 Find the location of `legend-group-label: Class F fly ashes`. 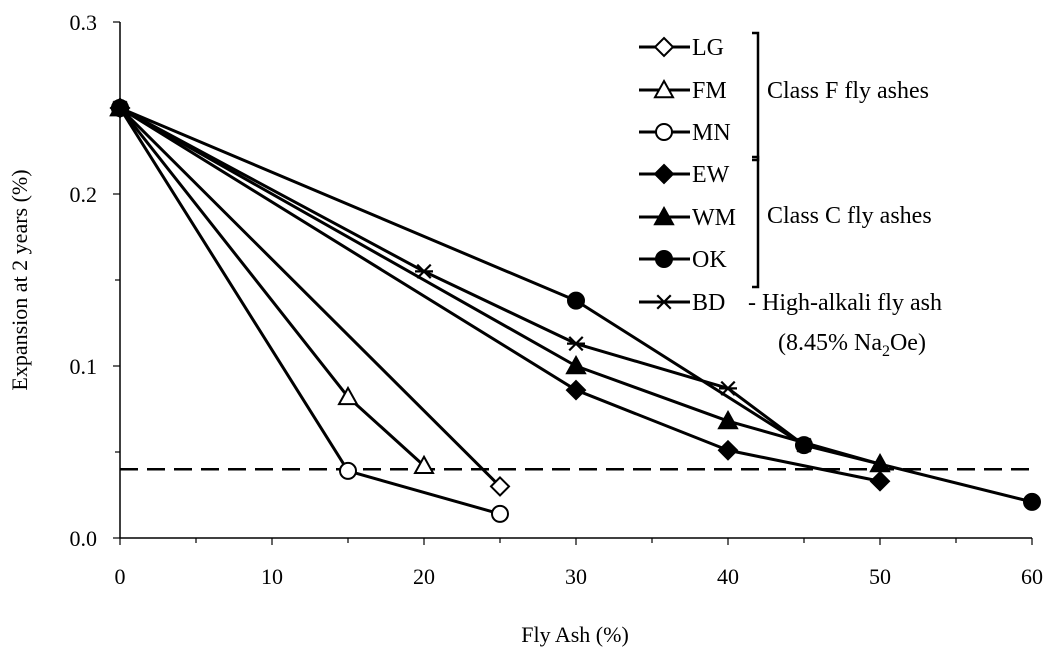

legend-group-label: Class F fly ashes is located at coordinates (848, 91).